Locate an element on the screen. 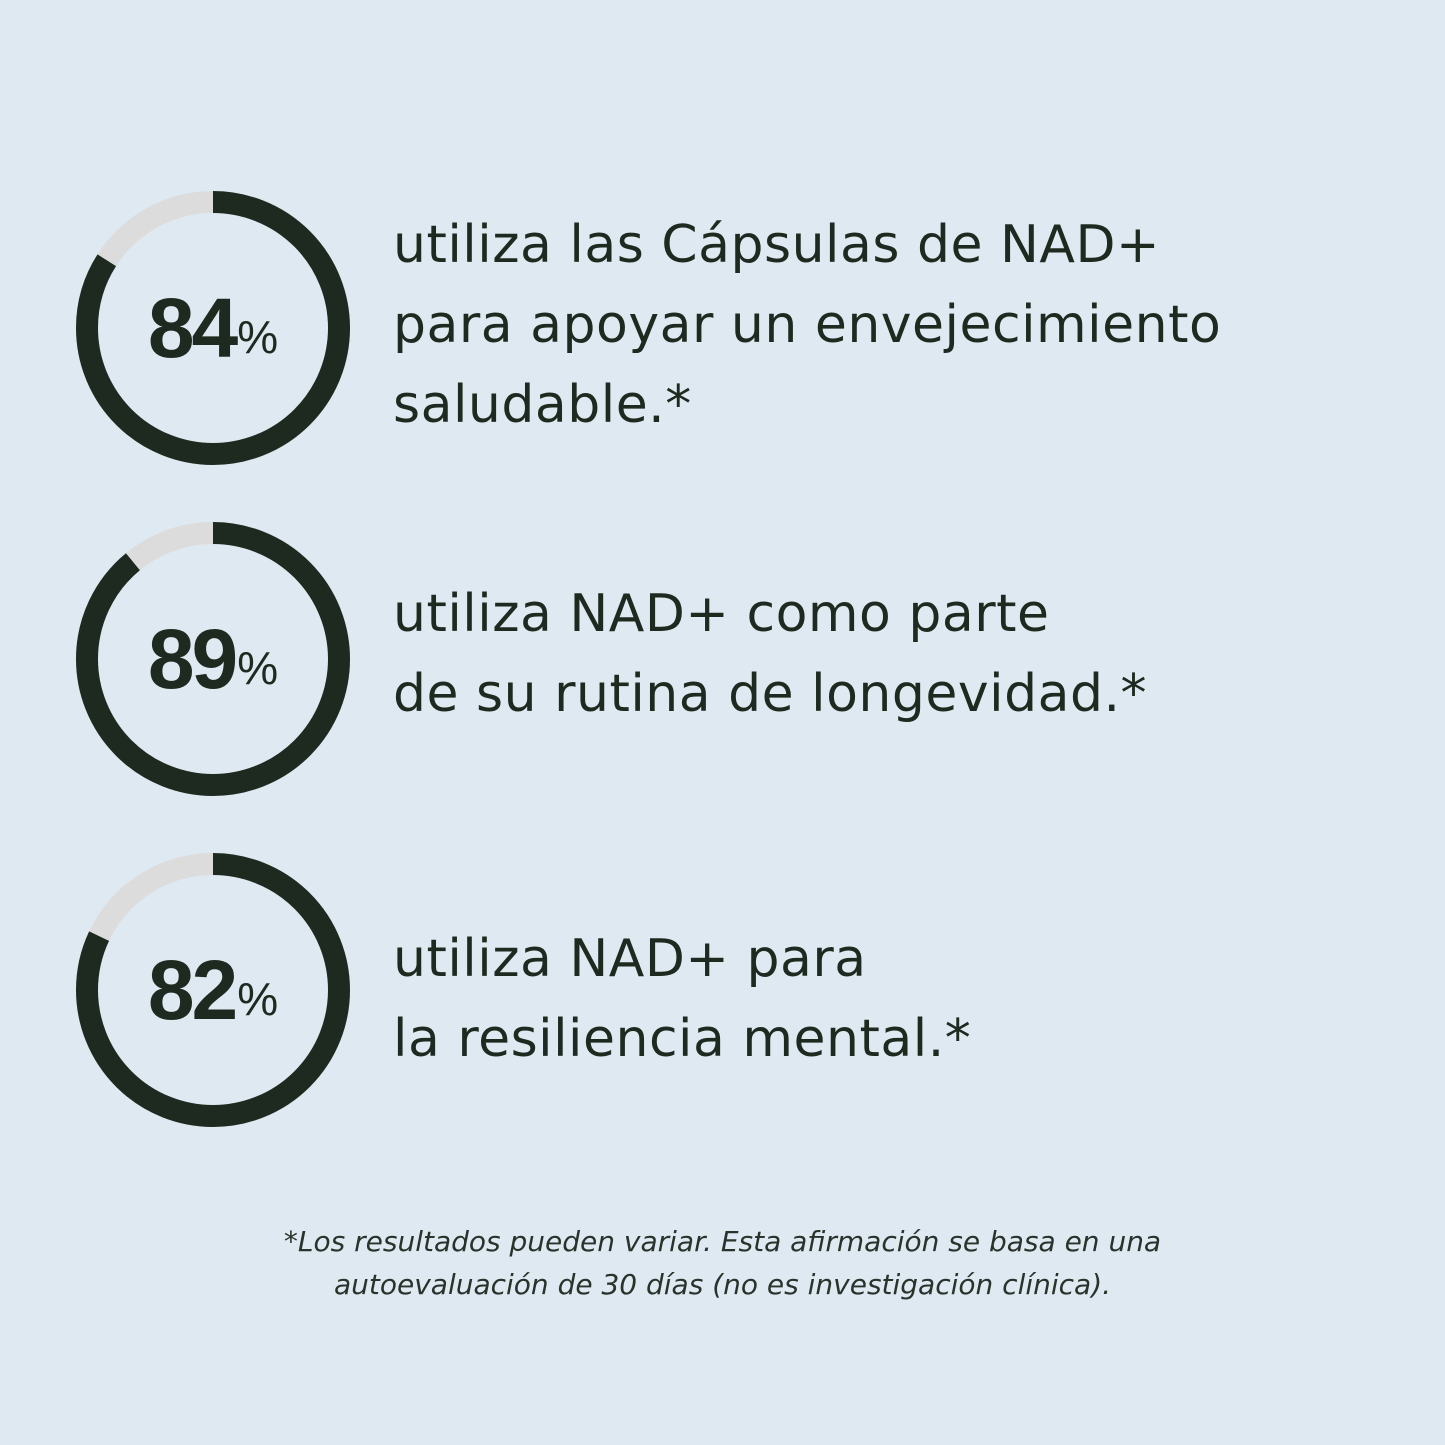 The height and width of the screenshot is (1445, 1445). description-line: la resiliencia mental.* is located at coordinates (682, 1039).